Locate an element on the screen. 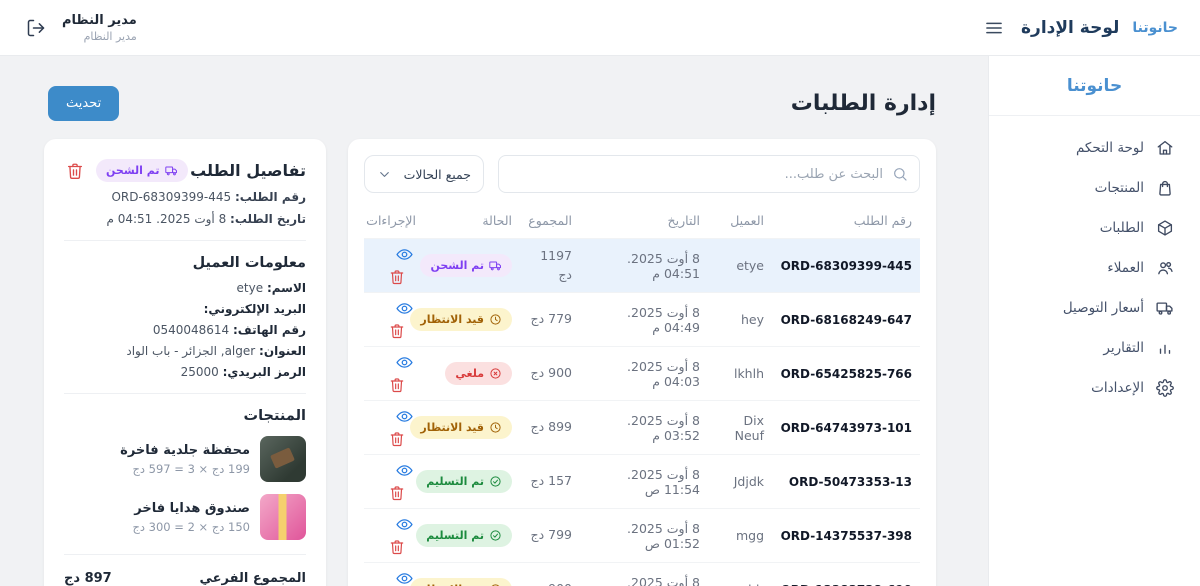  brand-block: حانوتنا لوحة الإدارة is located at coordinates (1079, 28).